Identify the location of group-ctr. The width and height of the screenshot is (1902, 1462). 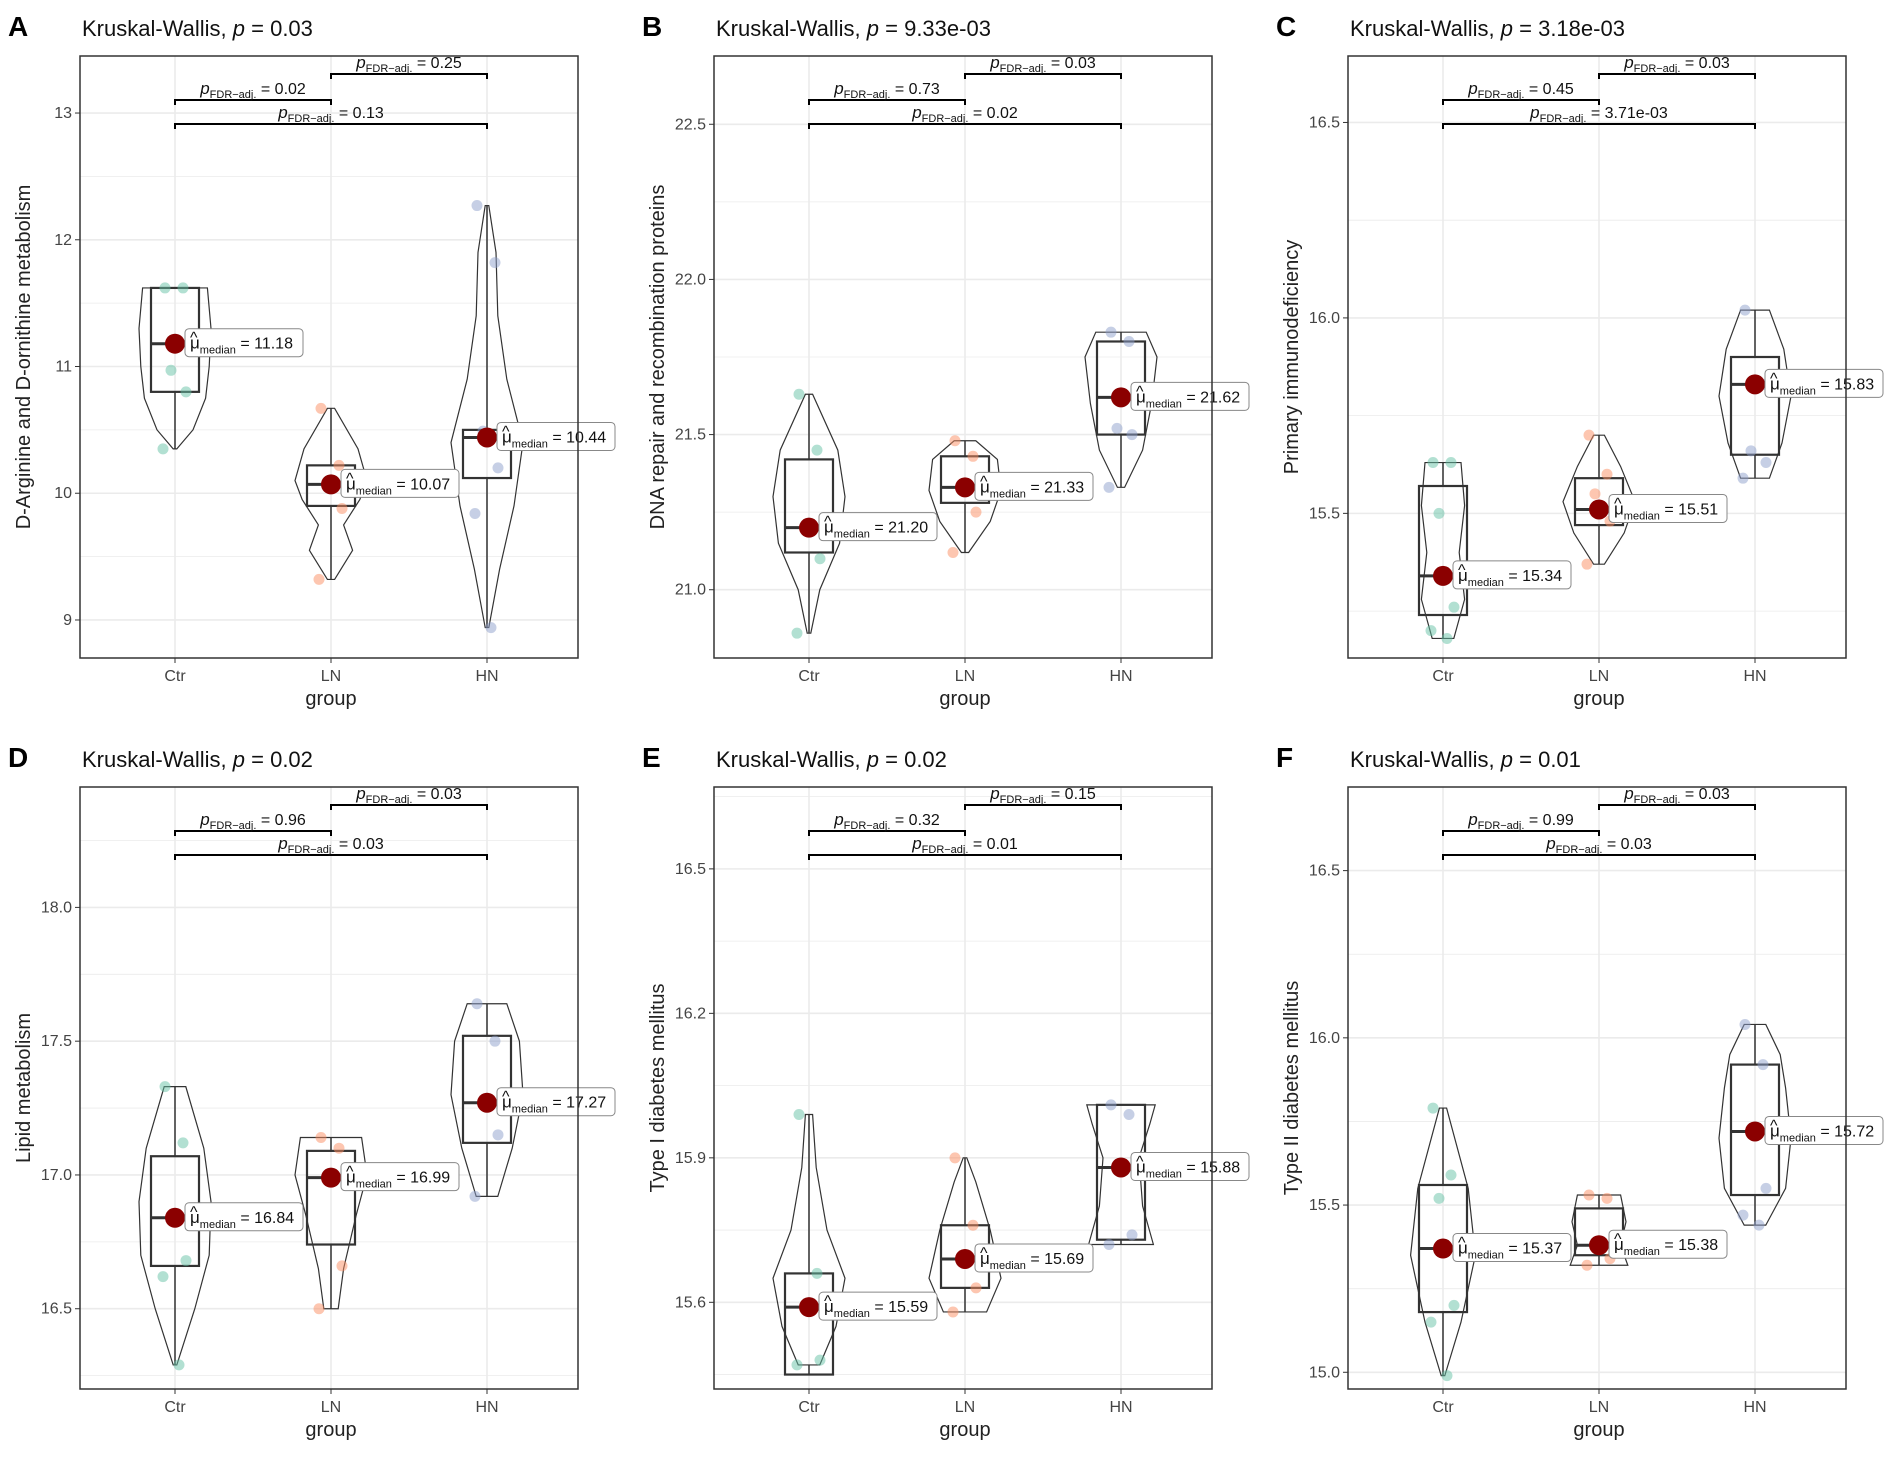
(809, 513).